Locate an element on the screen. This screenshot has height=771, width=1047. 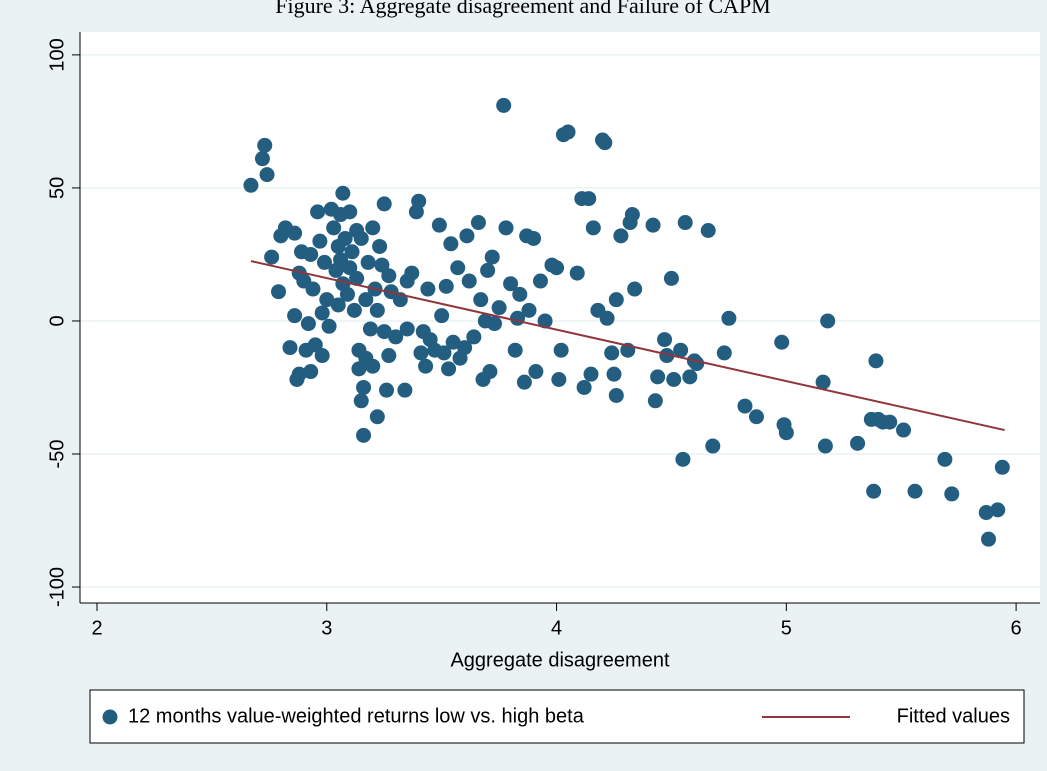
y-tick-label: 50 is located at coordinates (57, 188).